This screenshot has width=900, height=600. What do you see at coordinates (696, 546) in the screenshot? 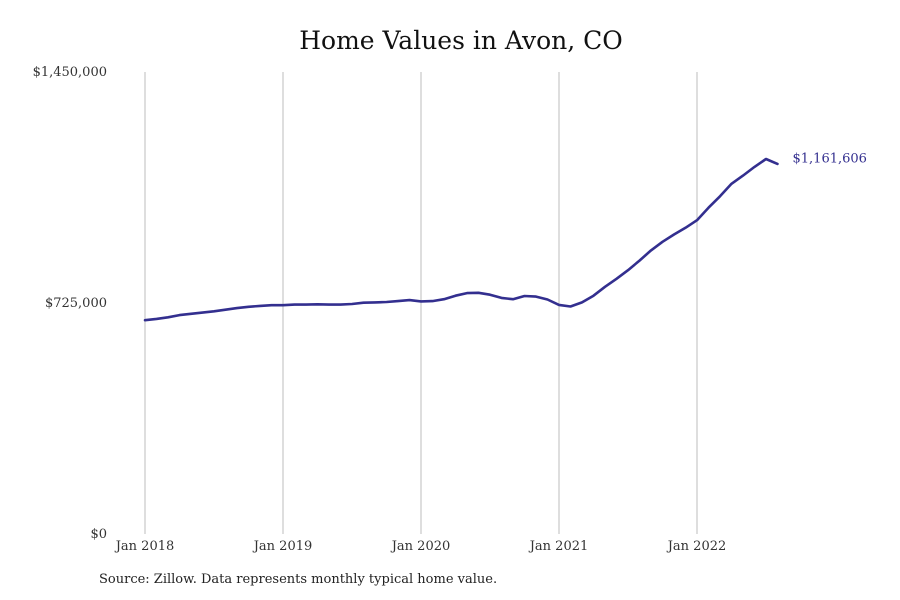
I see `x-tick-label: Jan 2022` at bounding box center [696, 546].